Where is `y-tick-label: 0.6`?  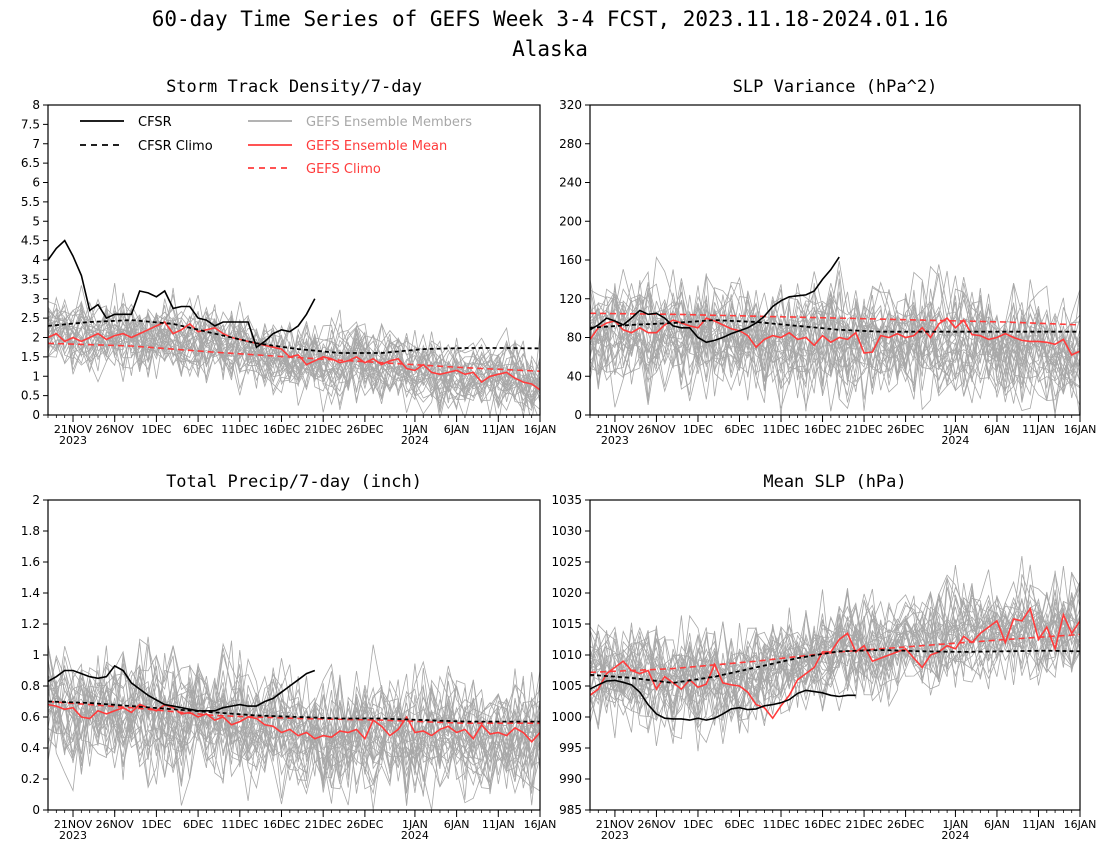 y-tick-label: 0.6 is located at coordinates (30, 717).